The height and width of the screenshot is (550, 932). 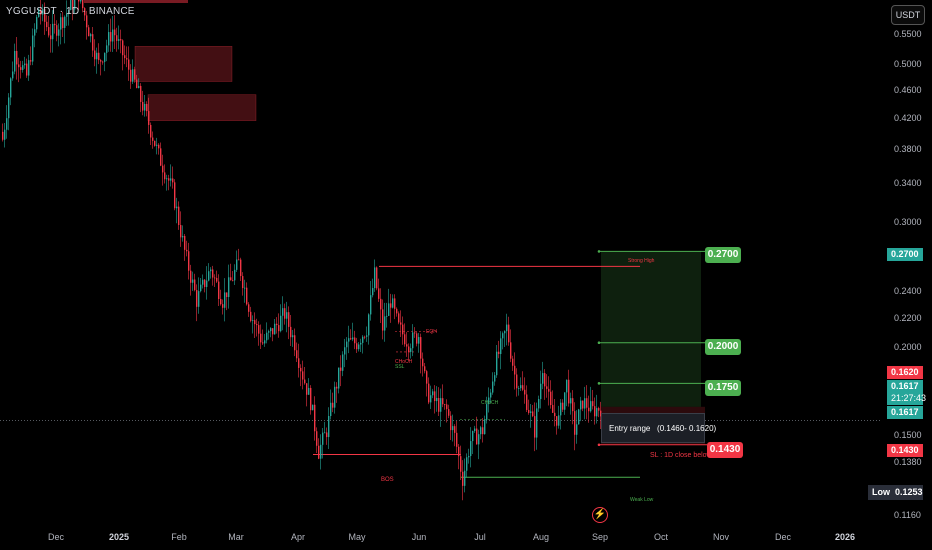 What do you see at coordinates (907, 515) in the screenshot?
I see `y-tick: 0.1160` at bounding box center [907, 515].